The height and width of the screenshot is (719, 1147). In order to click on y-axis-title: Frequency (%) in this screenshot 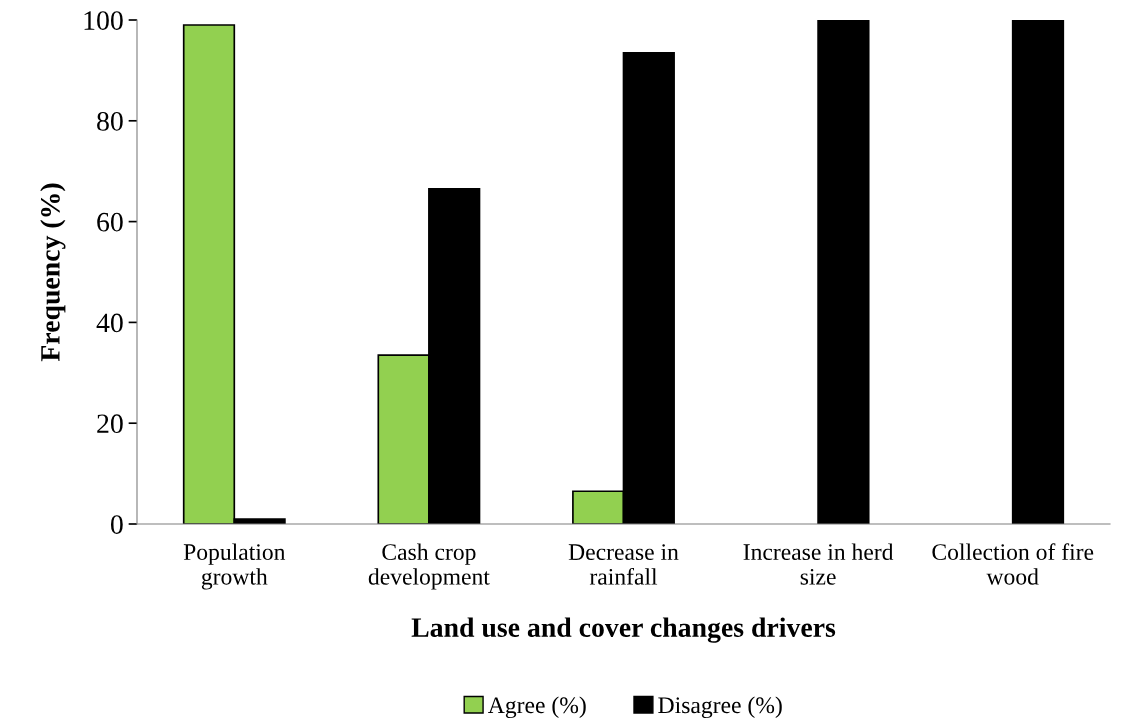, I will do `click(53, 272)`.